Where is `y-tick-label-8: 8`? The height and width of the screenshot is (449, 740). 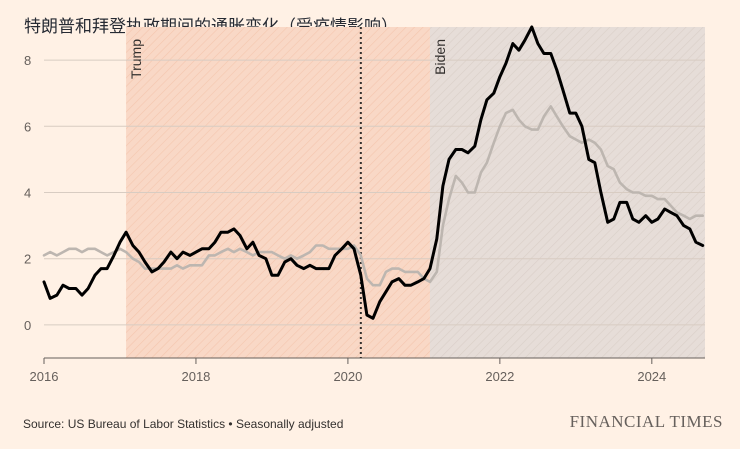 y-tick-label-8: 8 is located at coordinates (27, 60).